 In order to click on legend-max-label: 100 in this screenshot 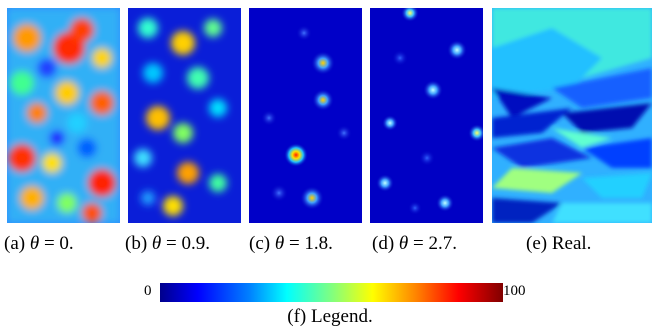, I will do `click(514, 291)`.